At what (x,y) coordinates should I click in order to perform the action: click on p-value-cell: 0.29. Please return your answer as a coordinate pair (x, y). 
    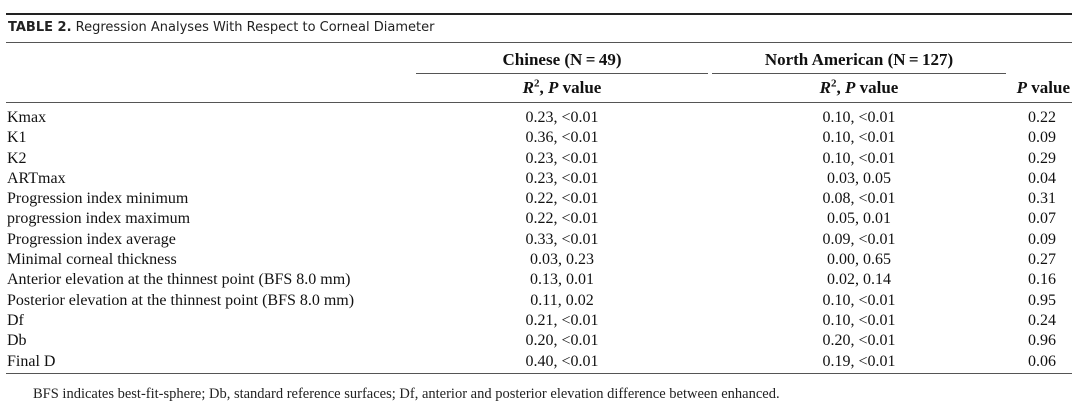
    Looking at the image, I should click on (1042, 158).